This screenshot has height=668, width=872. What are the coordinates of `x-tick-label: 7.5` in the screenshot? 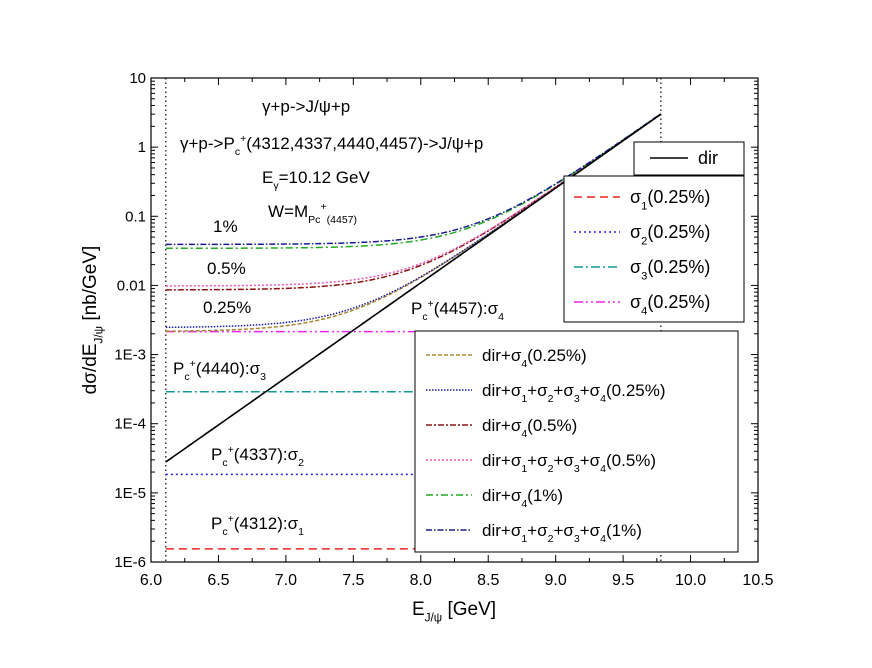 It's located at (353, 580).